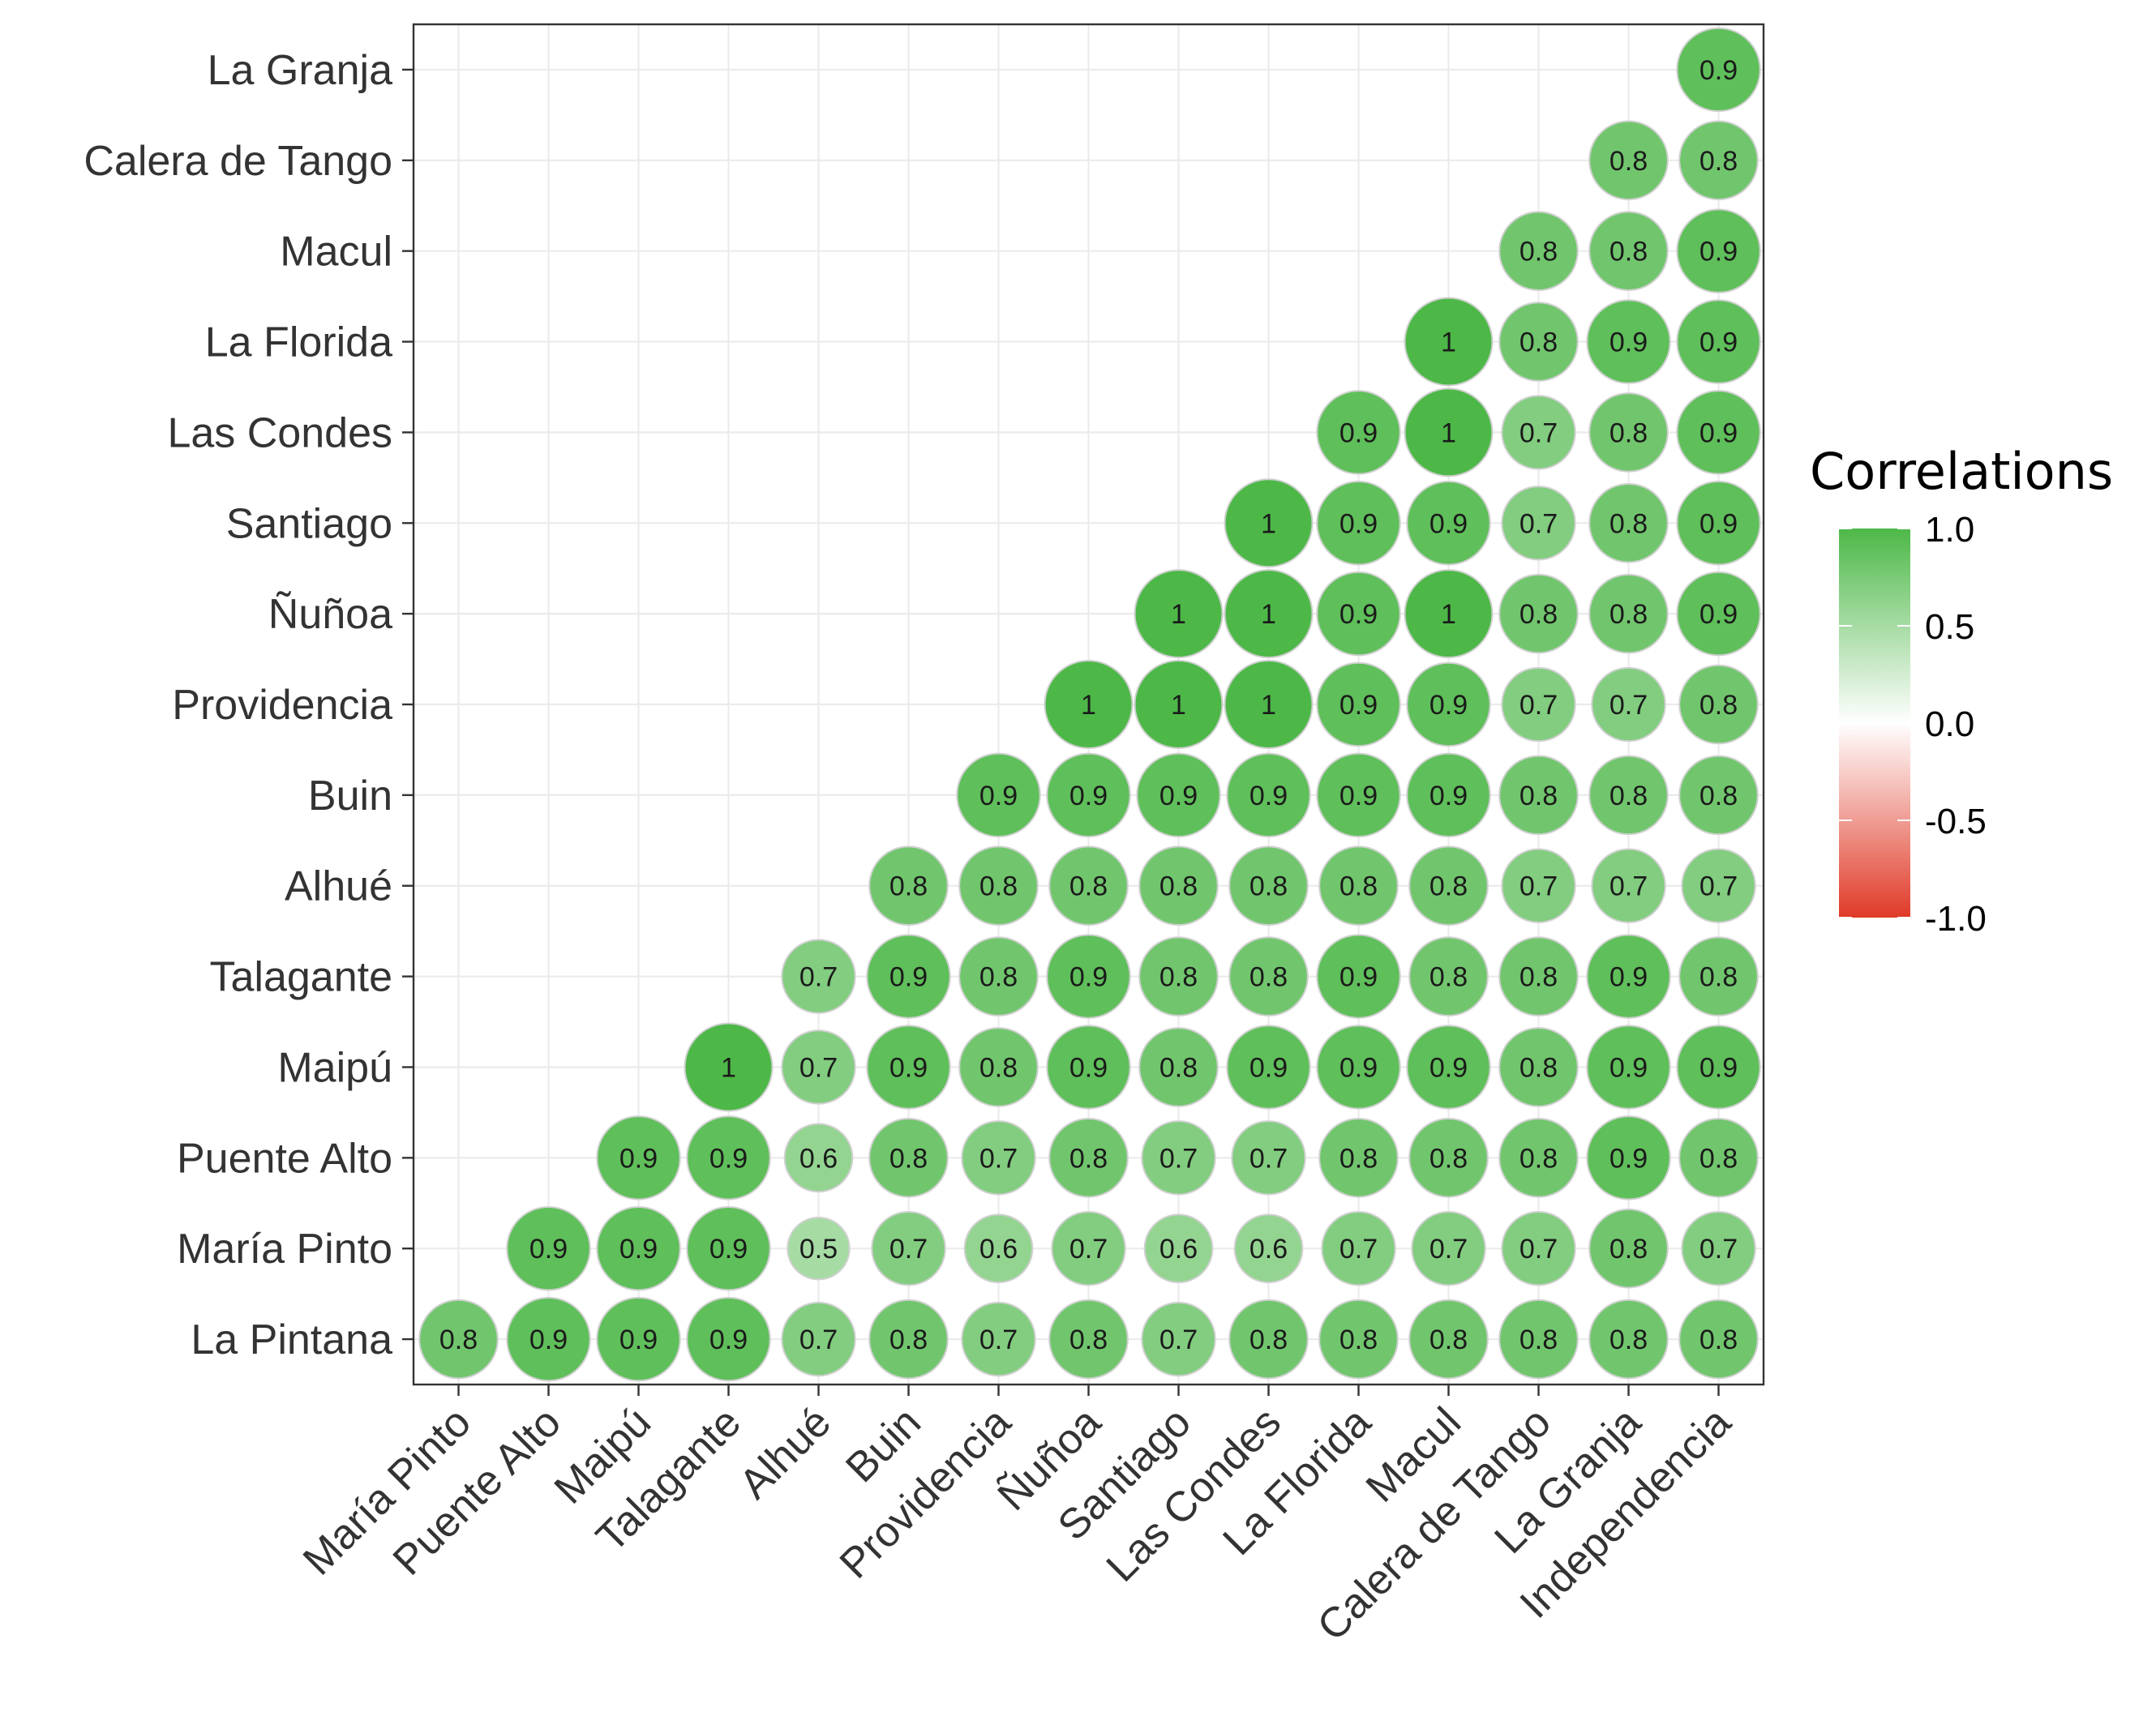  I want to click on y-tick-label-la-florida: La Florida, so click(298, 342).